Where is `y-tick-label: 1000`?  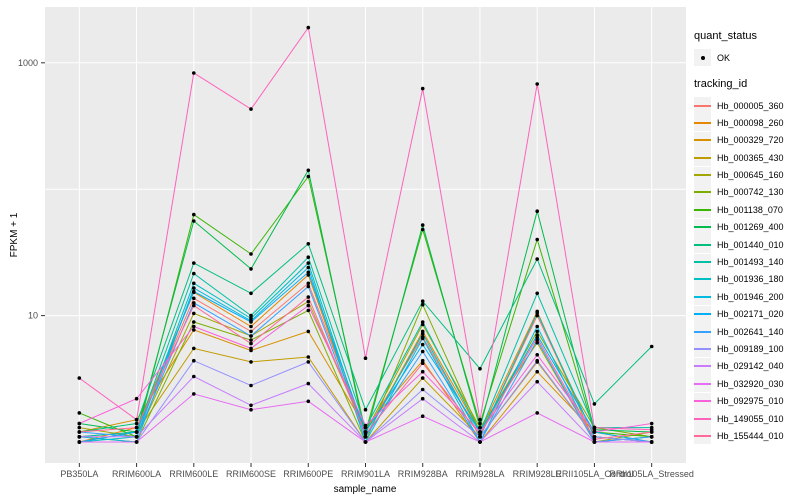
y-tick-label: 1000 is located at coordinates (28, 63).